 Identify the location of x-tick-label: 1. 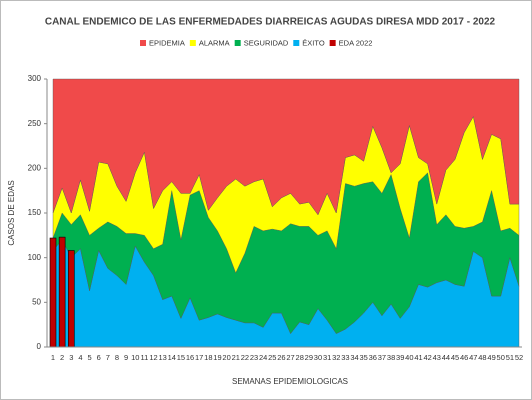
(53, 357).